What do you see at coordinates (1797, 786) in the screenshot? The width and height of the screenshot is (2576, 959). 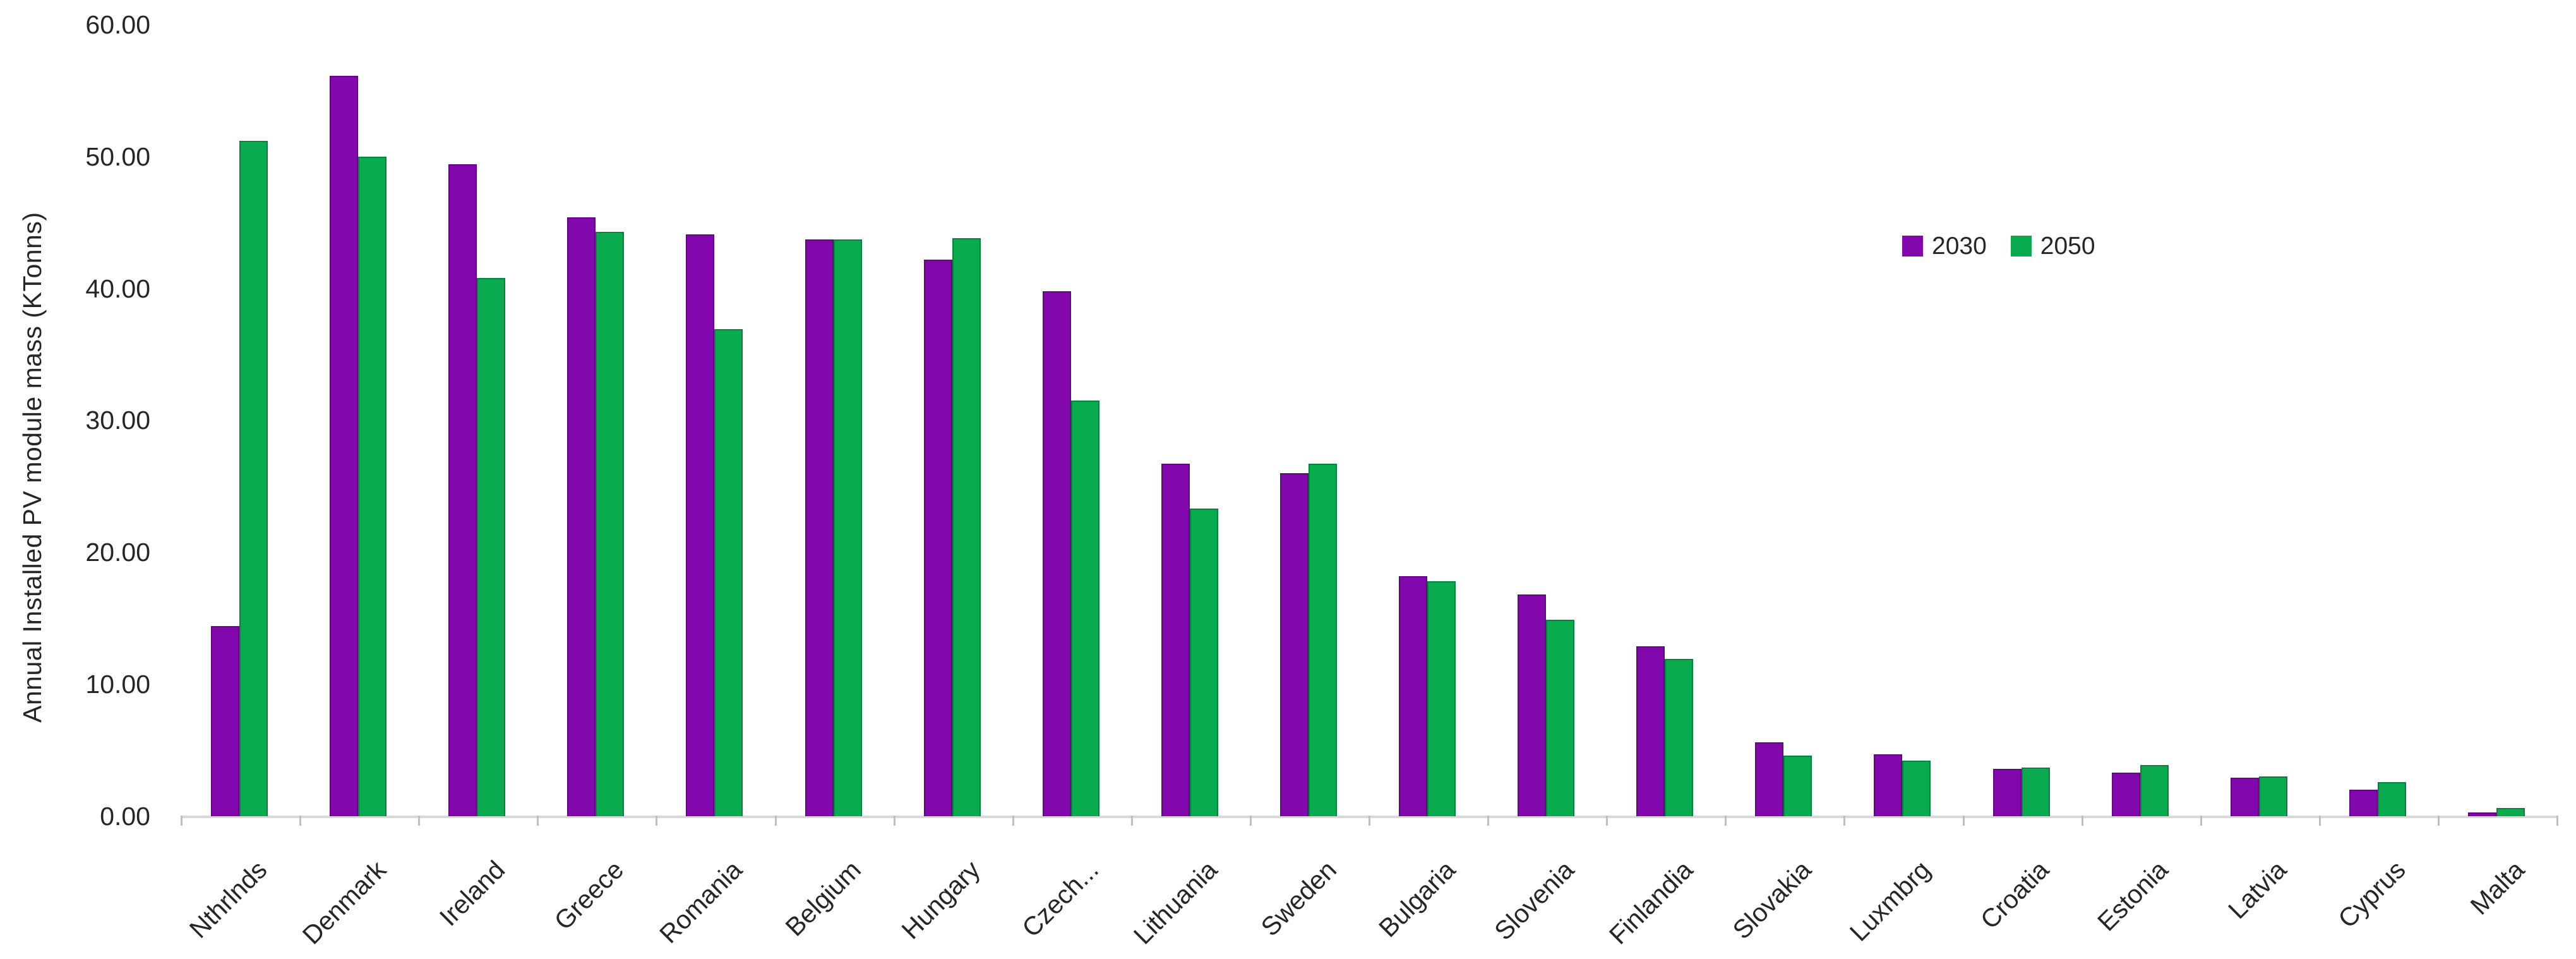 I see `bar-2050-slovakia` at bounding box center [1797, 786].